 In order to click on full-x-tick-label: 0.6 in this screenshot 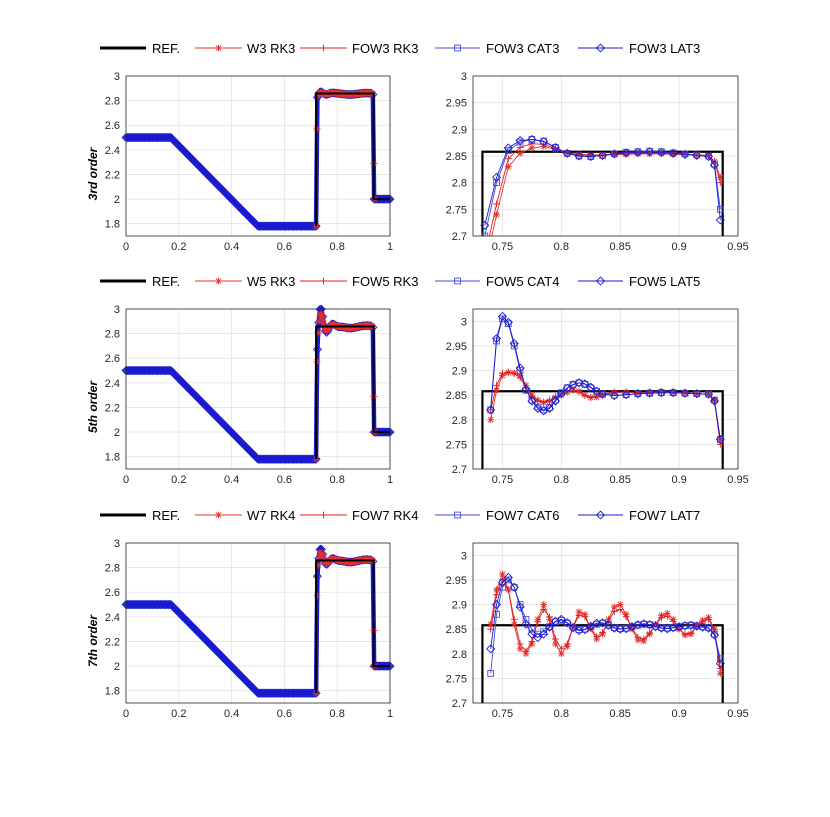, I will do `click(284, 247)`.